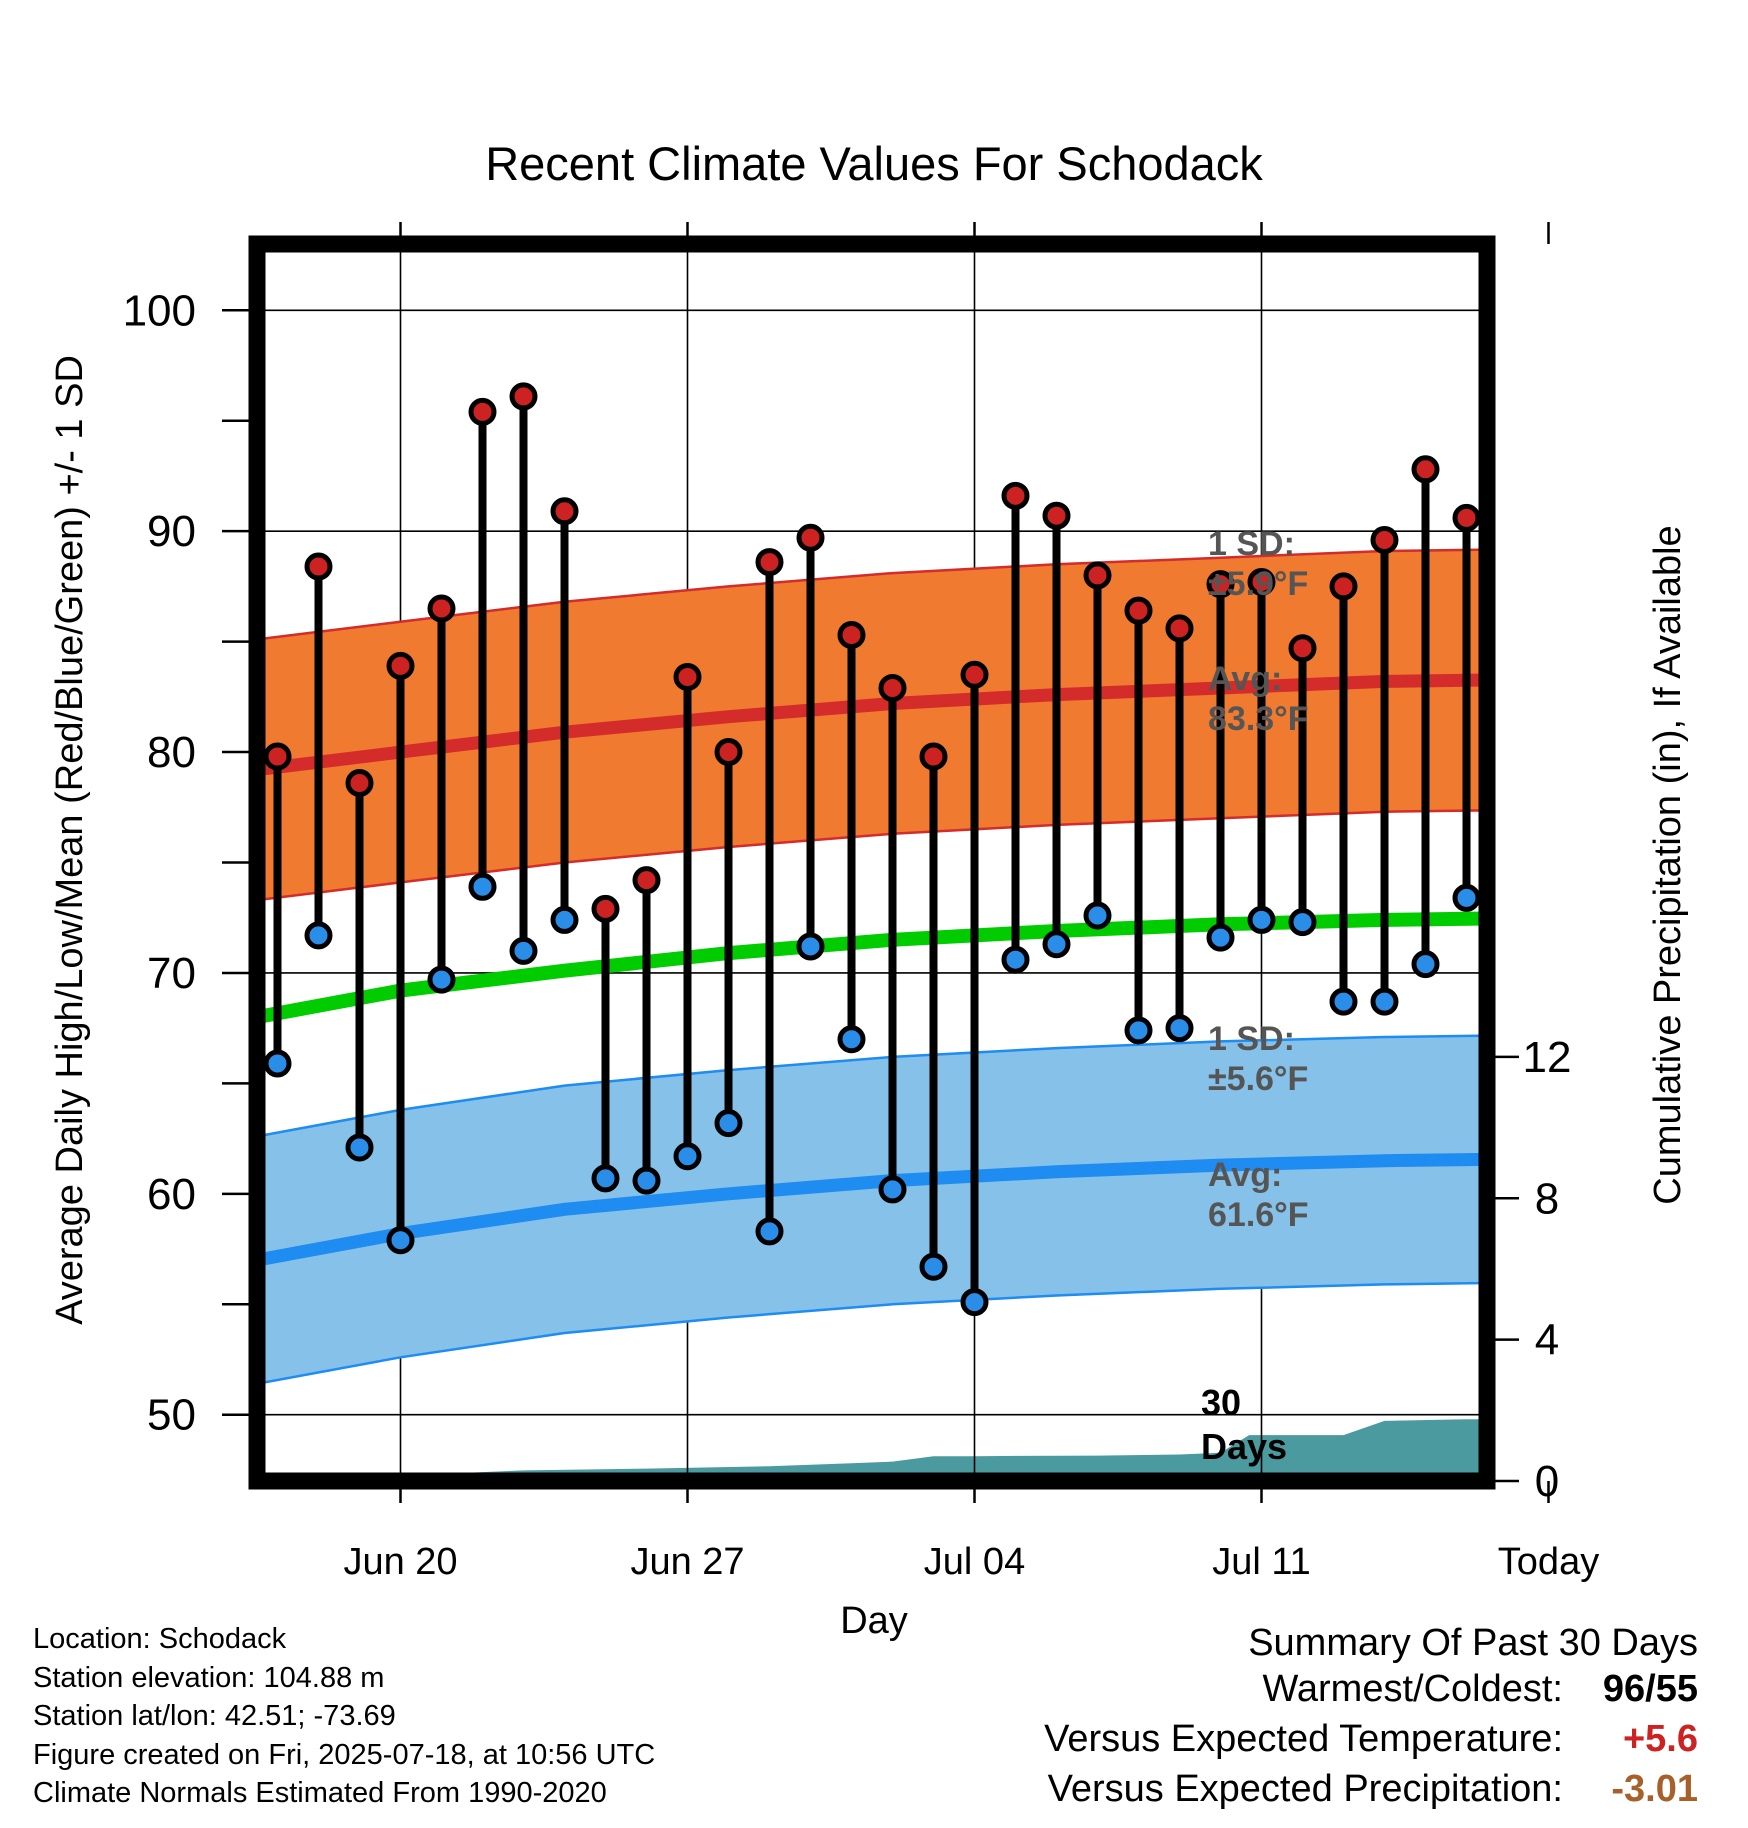 The height and width of the screenshot is (1828, 1748). Describe the element at coordinates (400, 1562) in the screenshot. I see `x-tick-label: Jun 20` at that location.